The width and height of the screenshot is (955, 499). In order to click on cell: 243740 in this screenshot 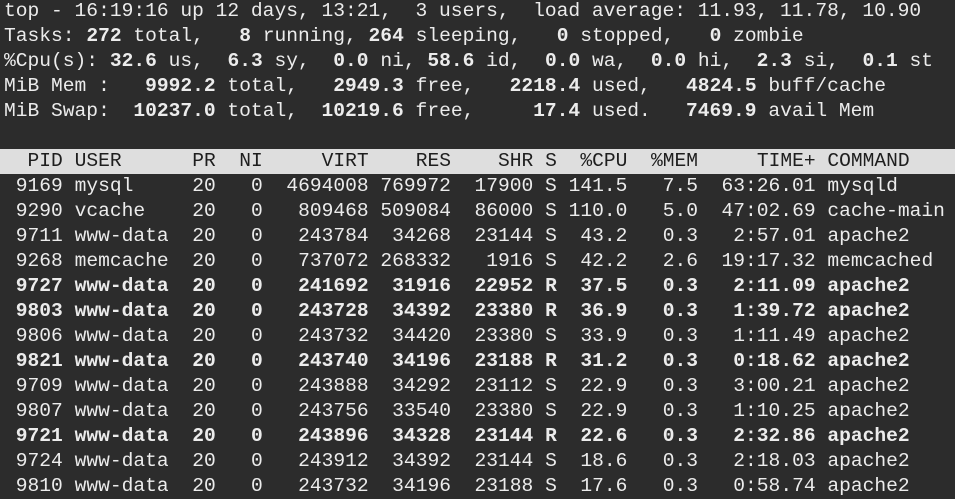, I will do `click(333, 361)`.